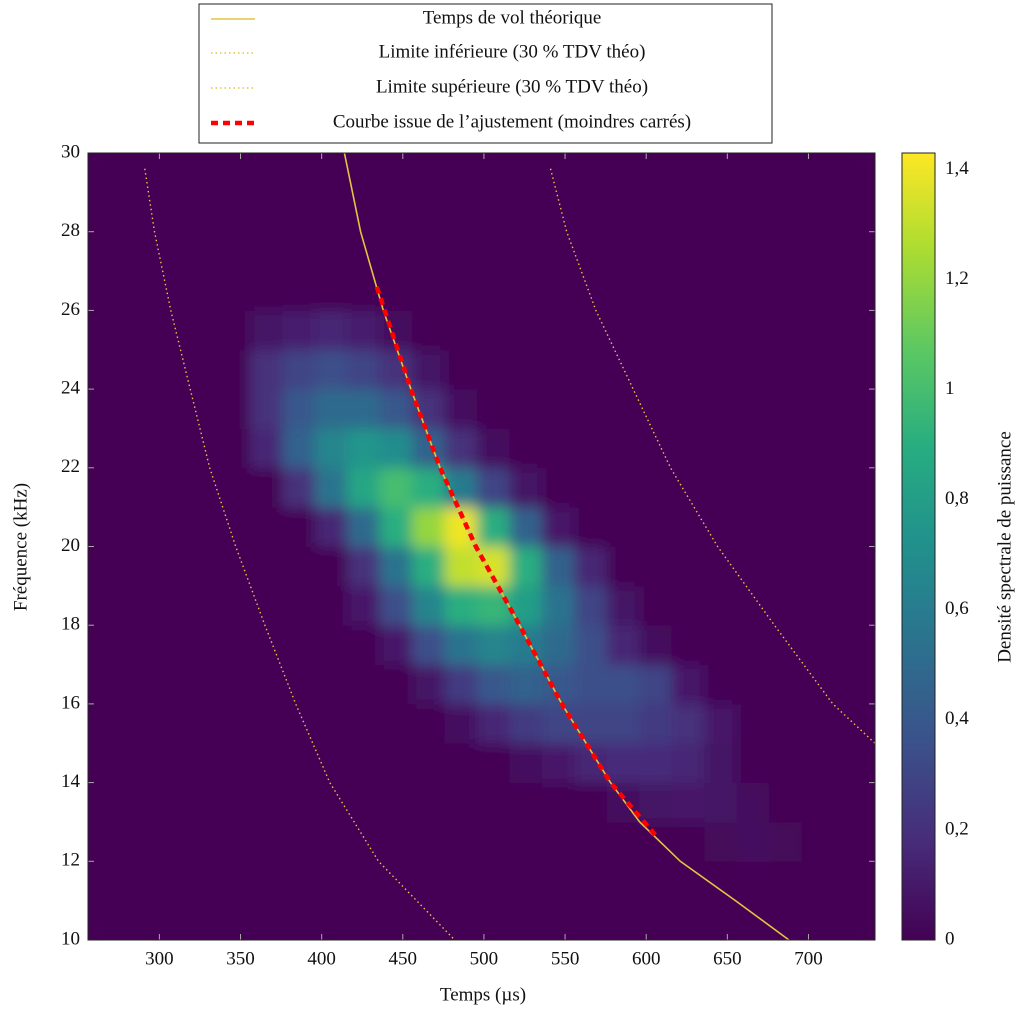 This screenshot has width=1024, height=1014. Describe the element at coordinates (70, 151) in the screenshot. I see `y-tick-label: 30` at that location.